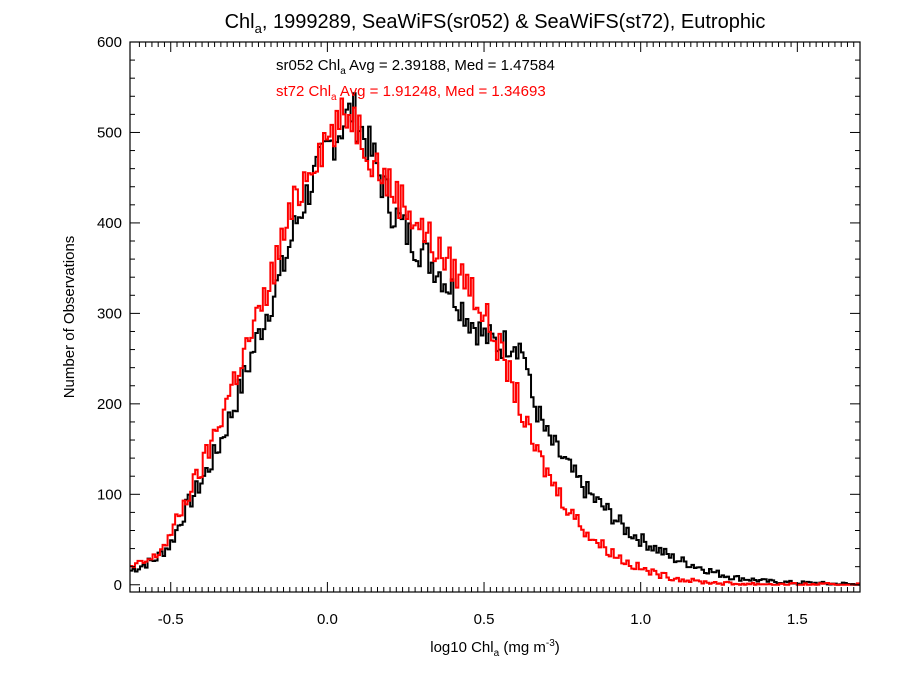  What do you see at coordinates (109, 404) in the screenshot?
I see `y-tick-label: 200` at bounding box center [109, 404].